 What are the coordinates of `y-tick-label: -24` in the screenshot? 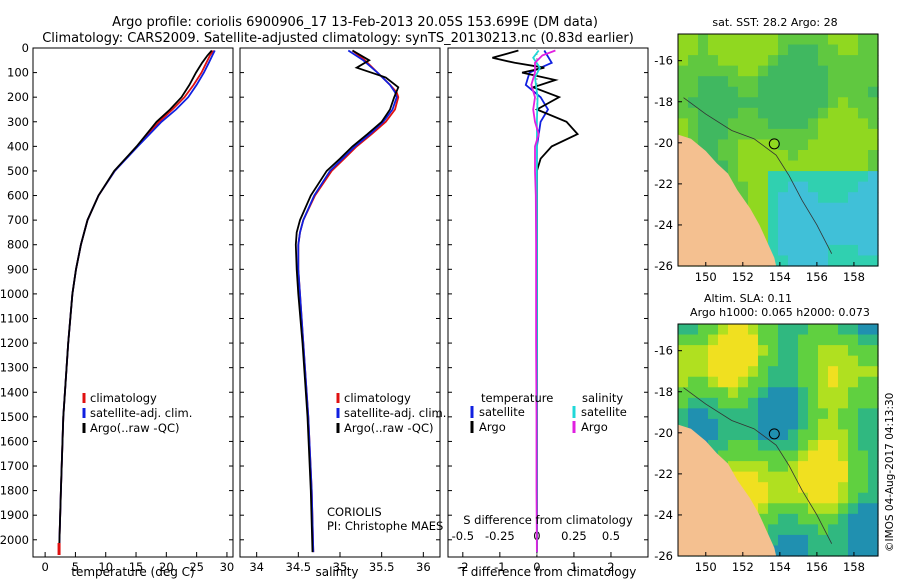 It's located at (663, 225).